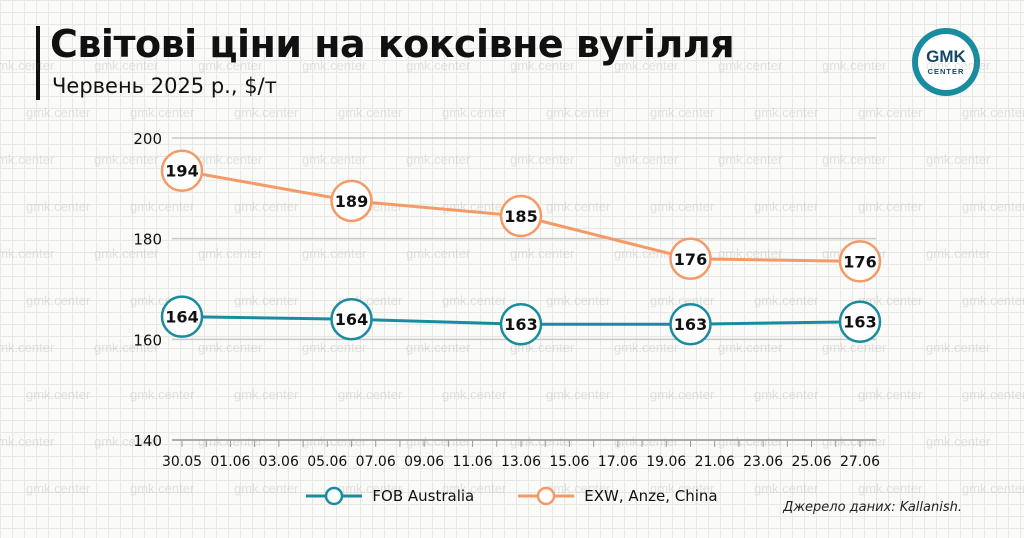 This screenshot has height=538, width=1024. Describe the element at coordinates (230, 462) in the screenshot. I see `x-tick-label: 01.06` at that location.